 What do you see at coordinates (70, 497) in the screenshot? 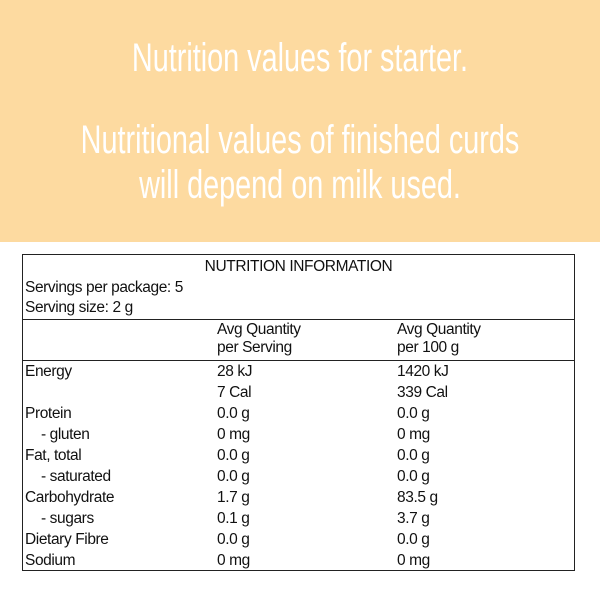
I see `row-label: Carbohydrate` at bounding box center [70, 497].